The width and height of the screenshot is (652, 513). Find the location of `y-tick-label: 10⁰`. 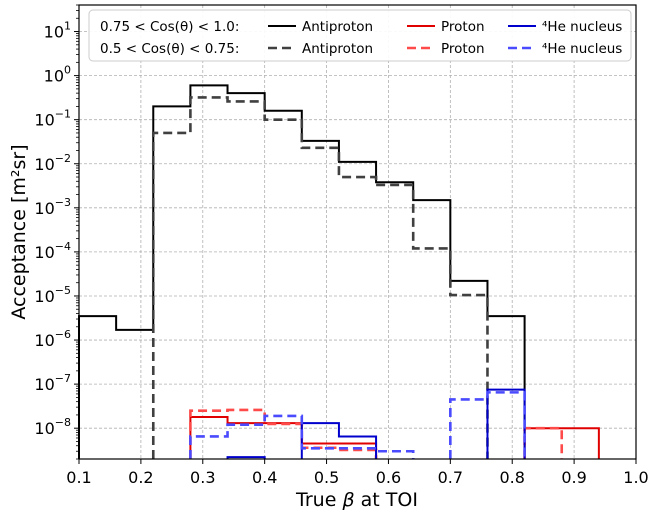

y-tick-label: 10⁰ is located at coordinates (57, 75).